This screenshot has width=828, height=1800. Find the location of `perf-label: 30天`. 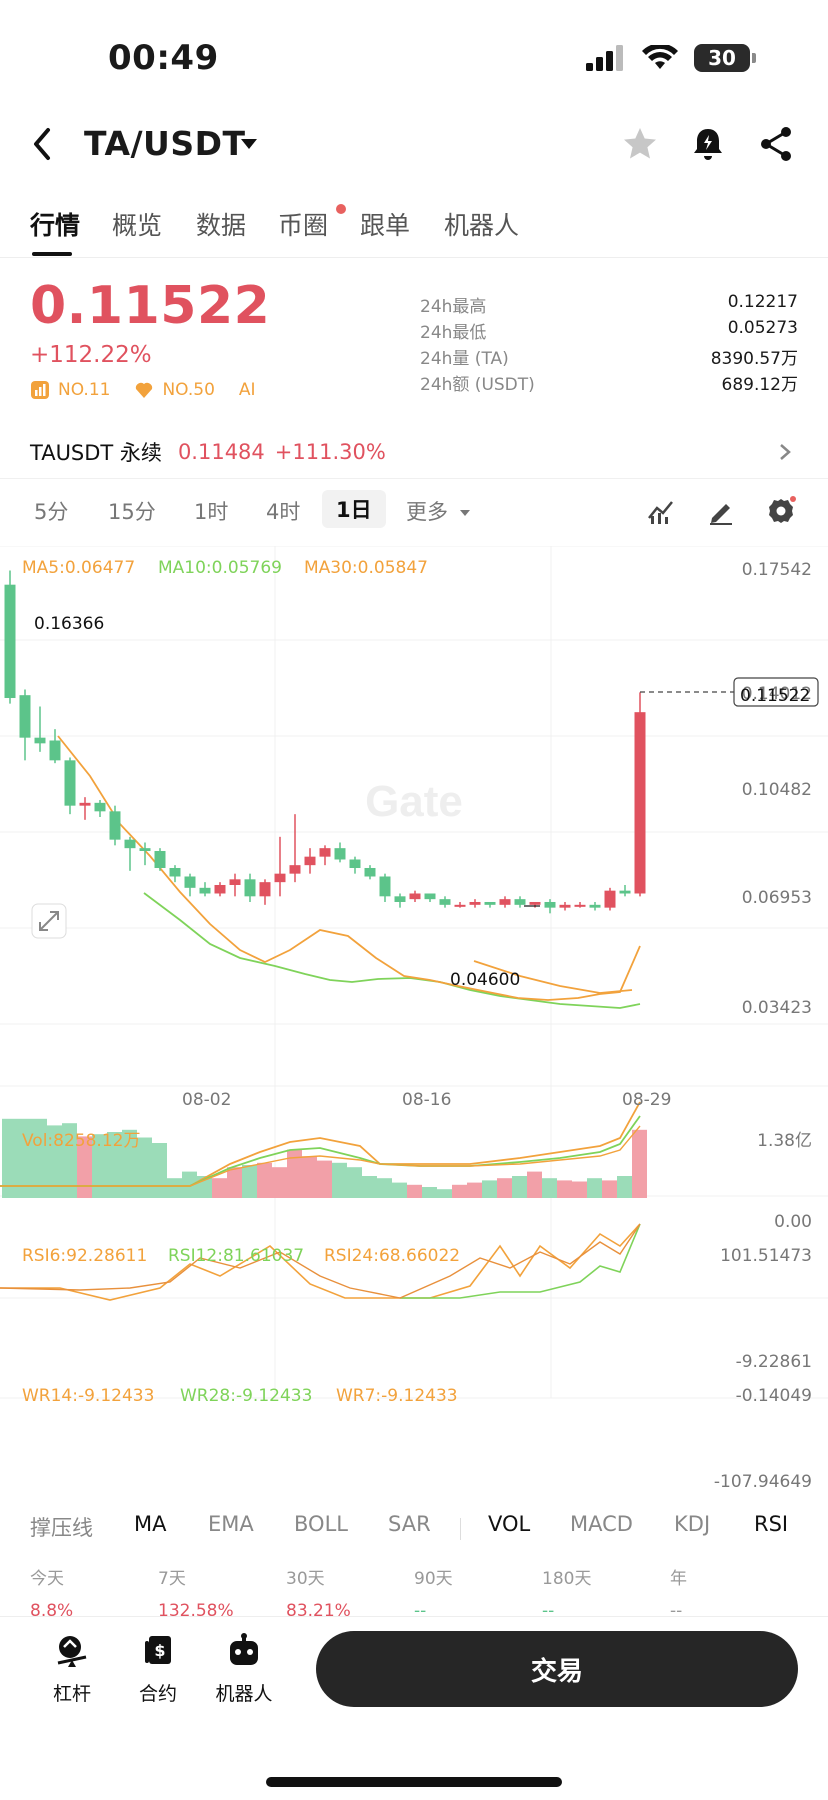

perf-label: 30天 is located at coordinates (305, 1579).